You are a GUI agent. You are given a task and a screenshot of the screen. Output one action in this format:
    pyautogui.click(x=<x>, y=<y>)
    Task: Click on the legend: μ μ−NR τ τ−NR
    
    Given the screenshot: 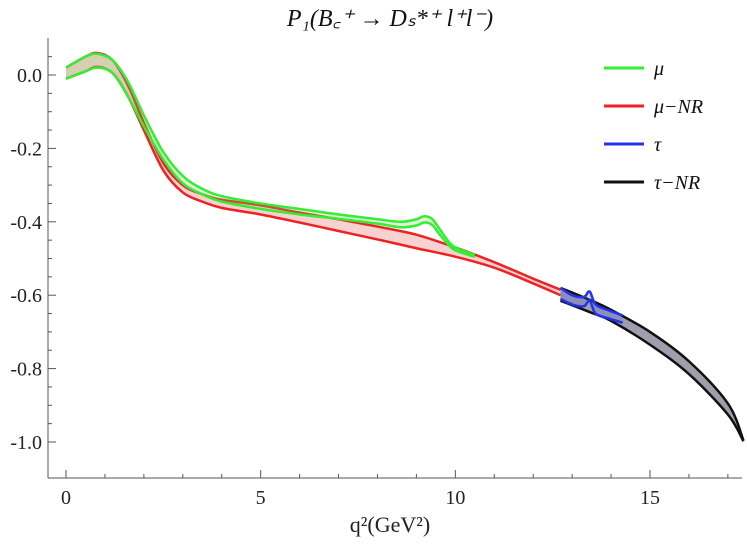 What is the action you would take?
    pyautogui.click(x=653, y=126)
    